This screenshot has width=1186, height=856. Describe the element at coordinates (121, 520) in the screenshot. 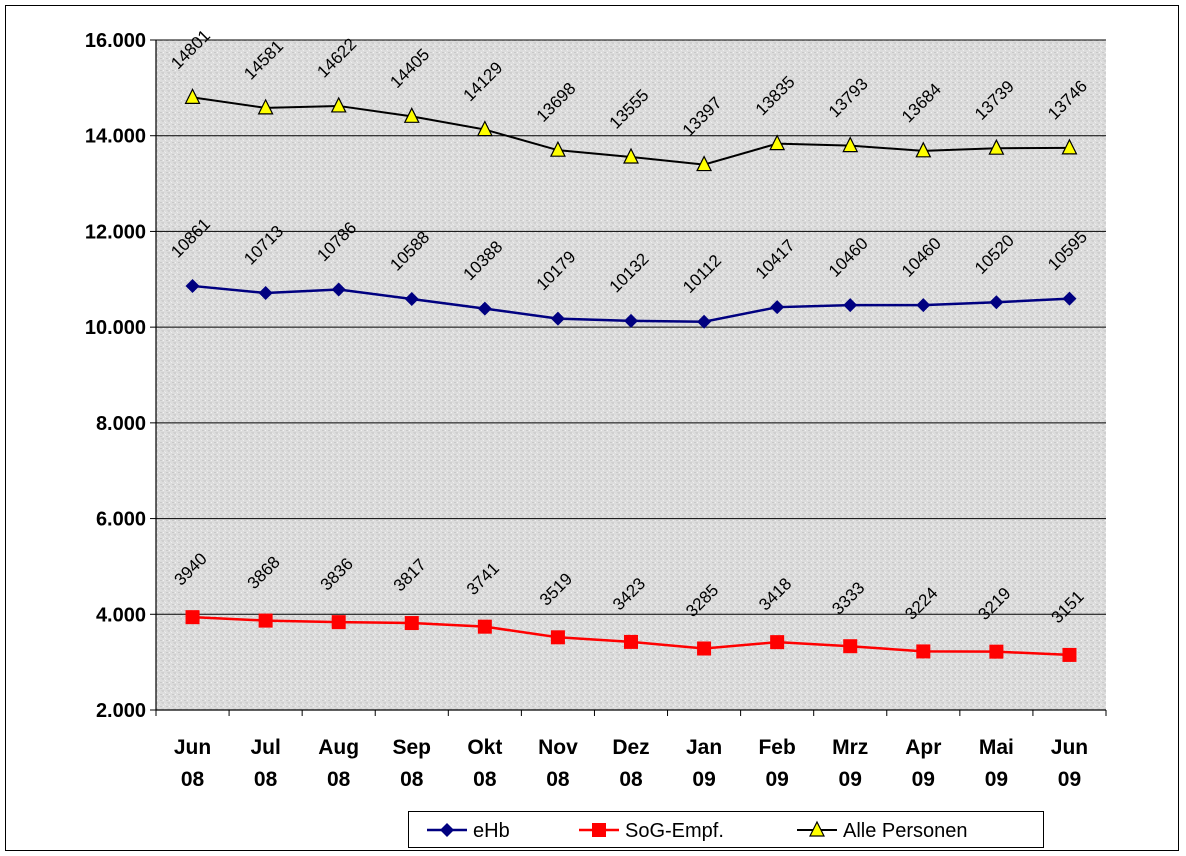

I see `y-tick-label: 6.000` at that location.